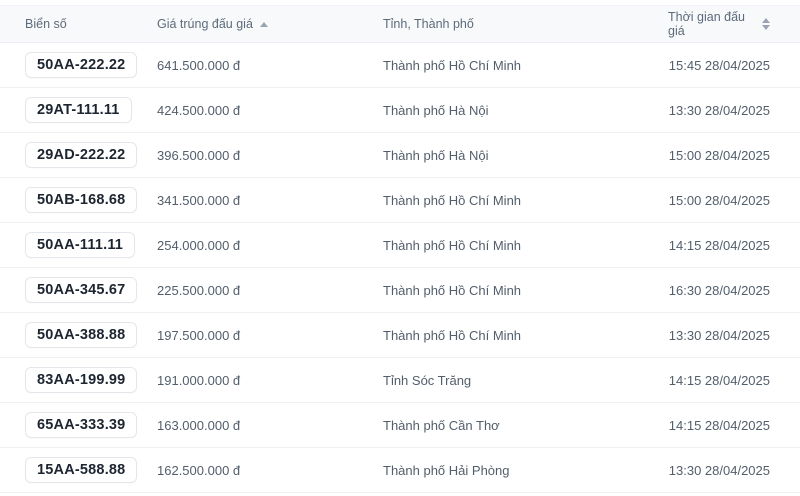  What do you see at coordinates (199, 65) in the screenshot?
I see `price-cell: 641.500.000 đ` at bounding box center [199, 65].